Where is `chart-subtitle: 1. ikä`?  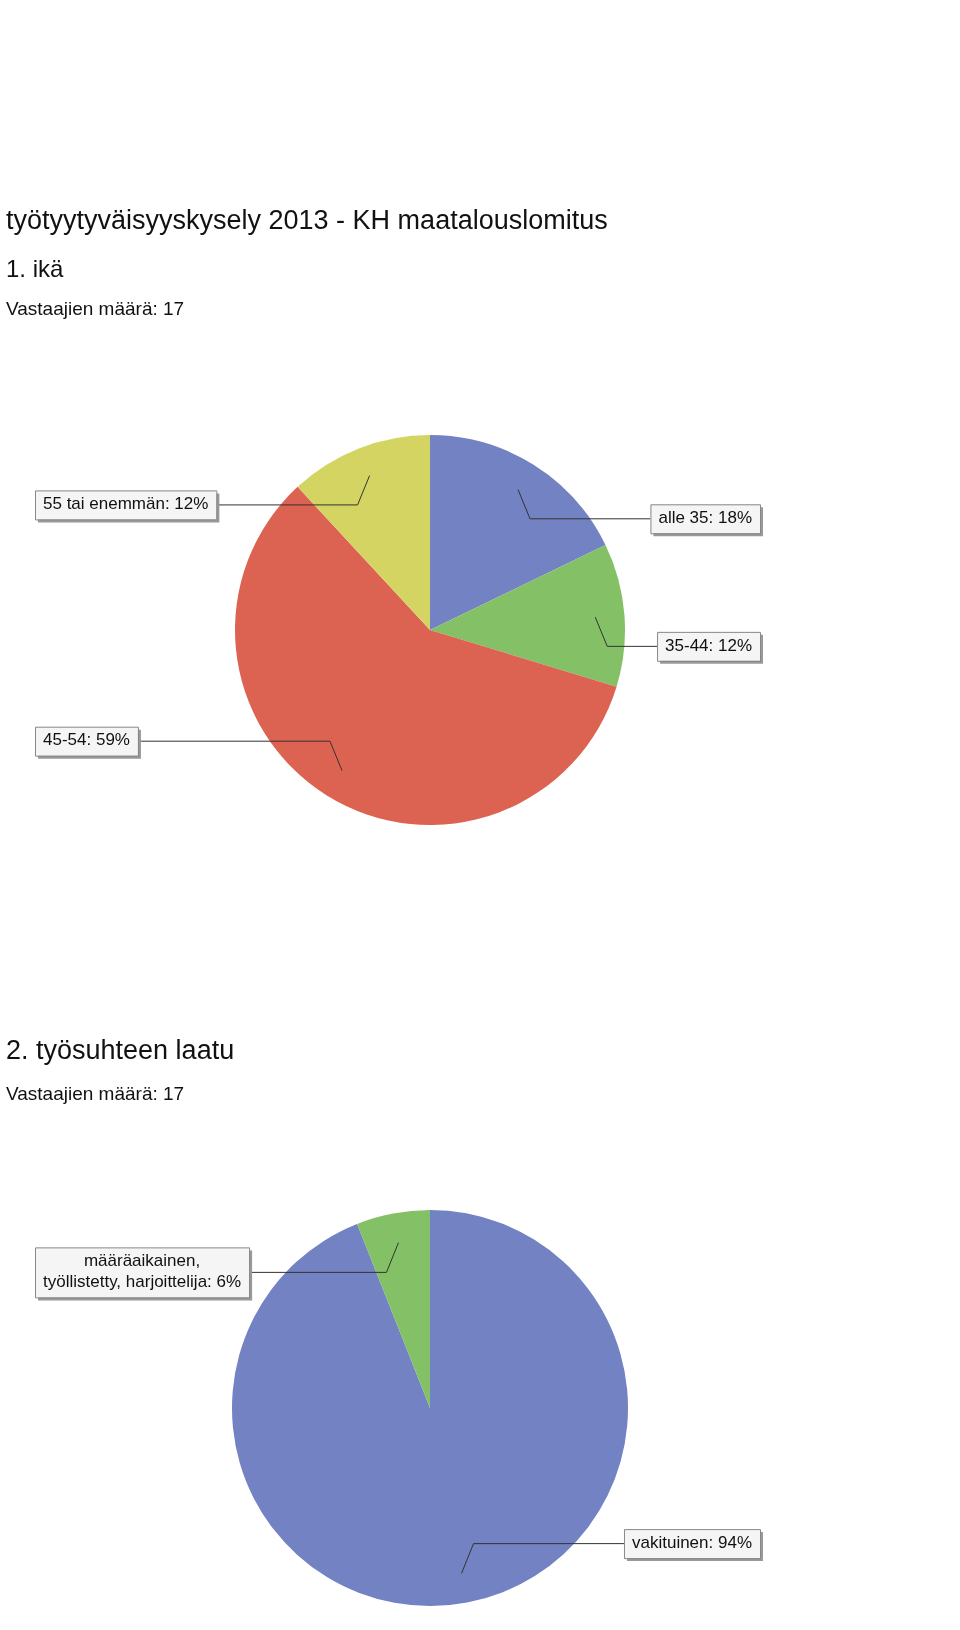
chart-subtitle: 1. ikä is located at coordinates (35, 269).